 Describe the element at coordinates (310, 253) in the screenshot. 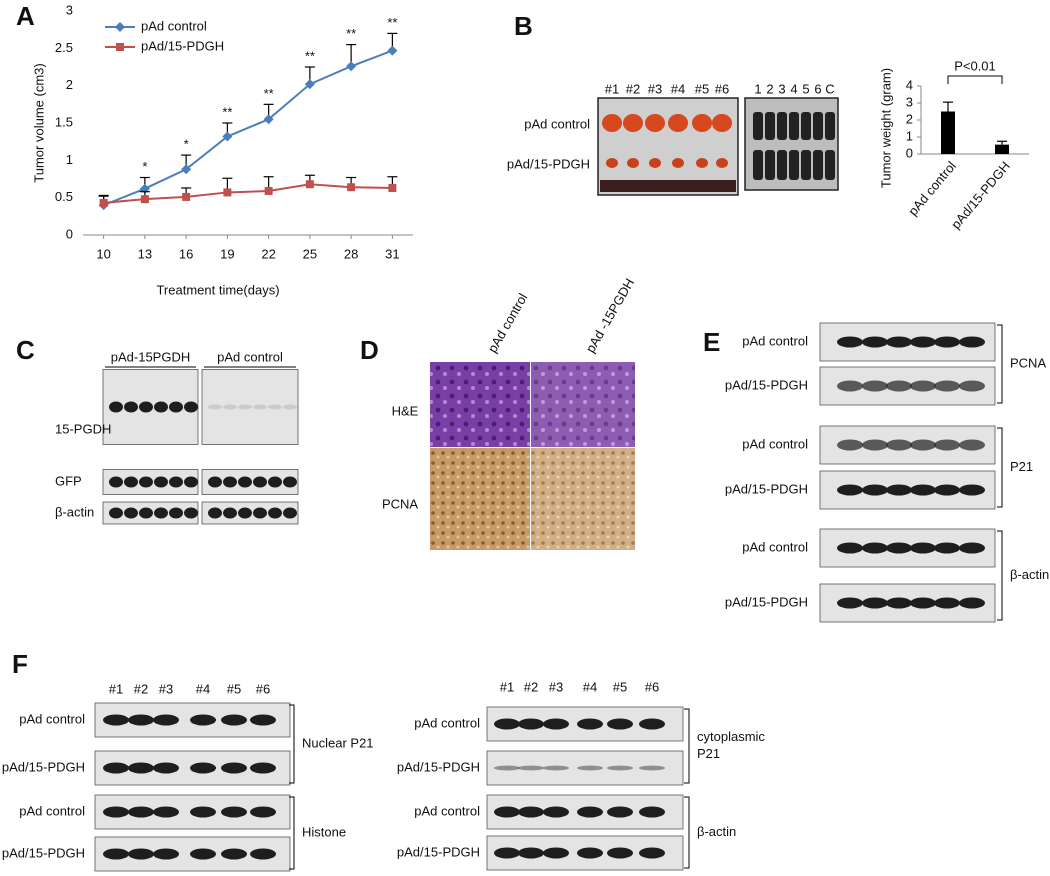

I see `x-tick-label: 25` at that location.